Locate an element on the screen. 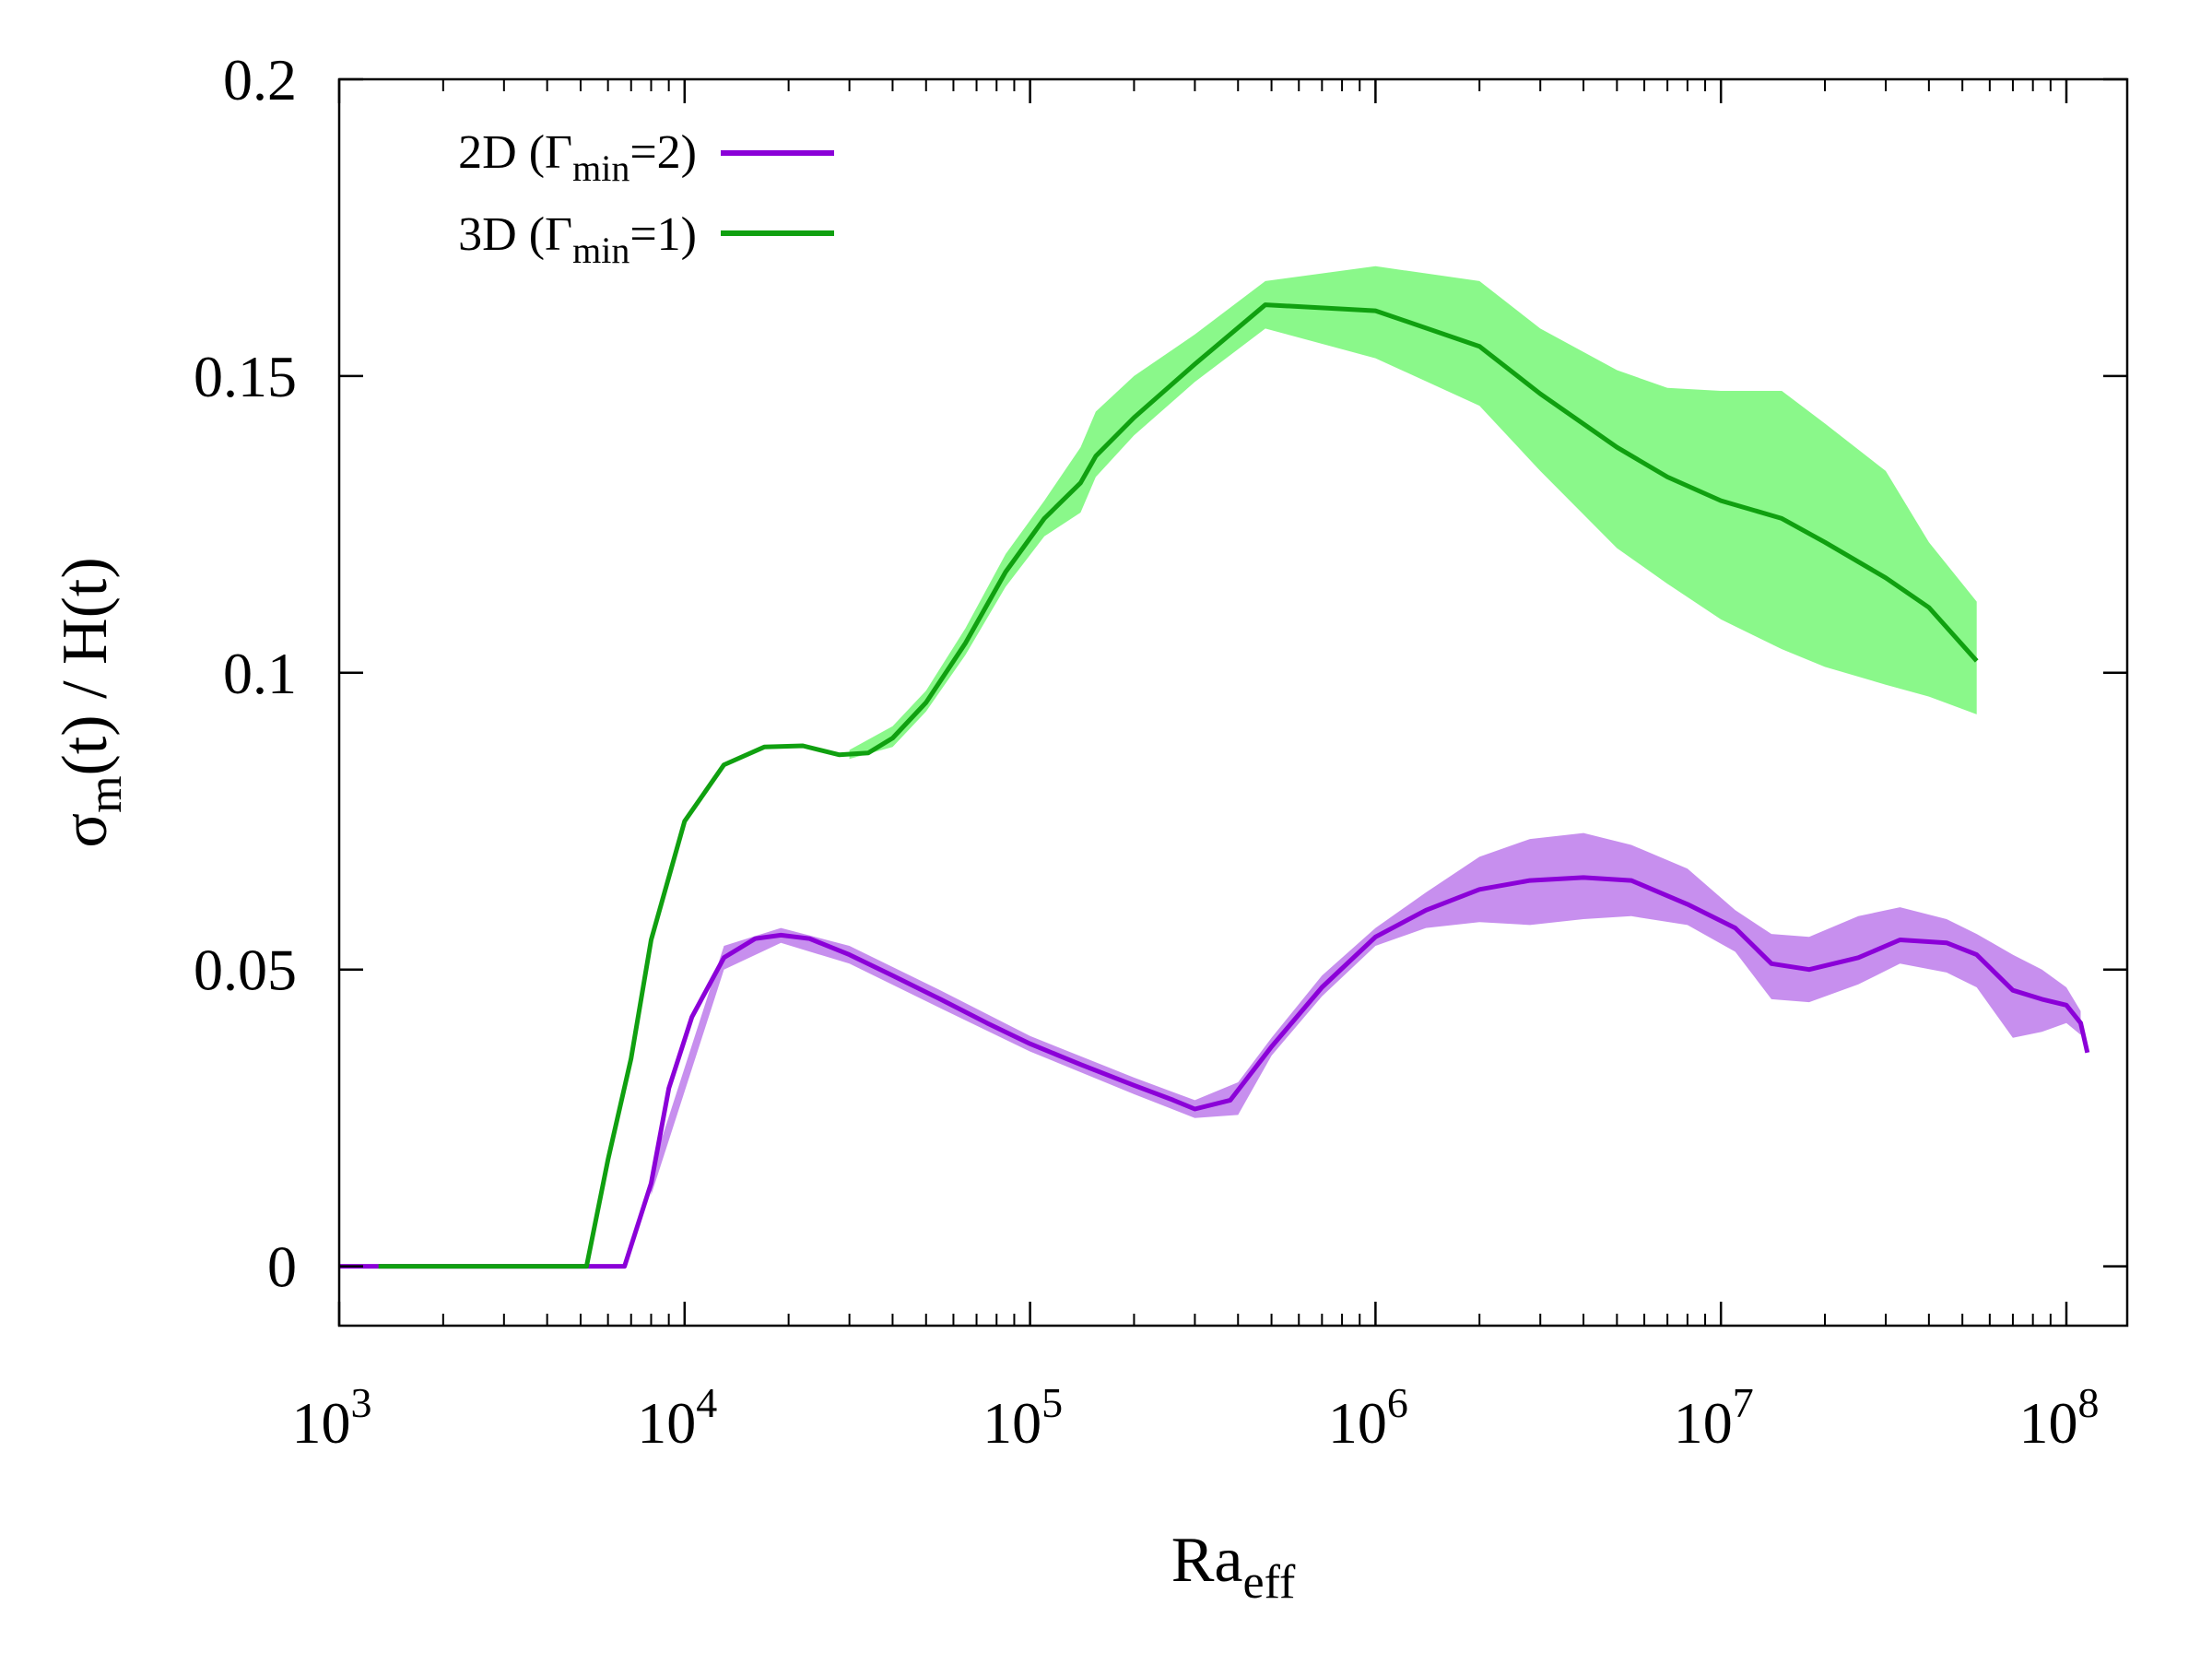 Image resolution: width=2212 pixels, height=1664 pixels. x-tick-label: 10³ is located at coordinates (332, 1417).